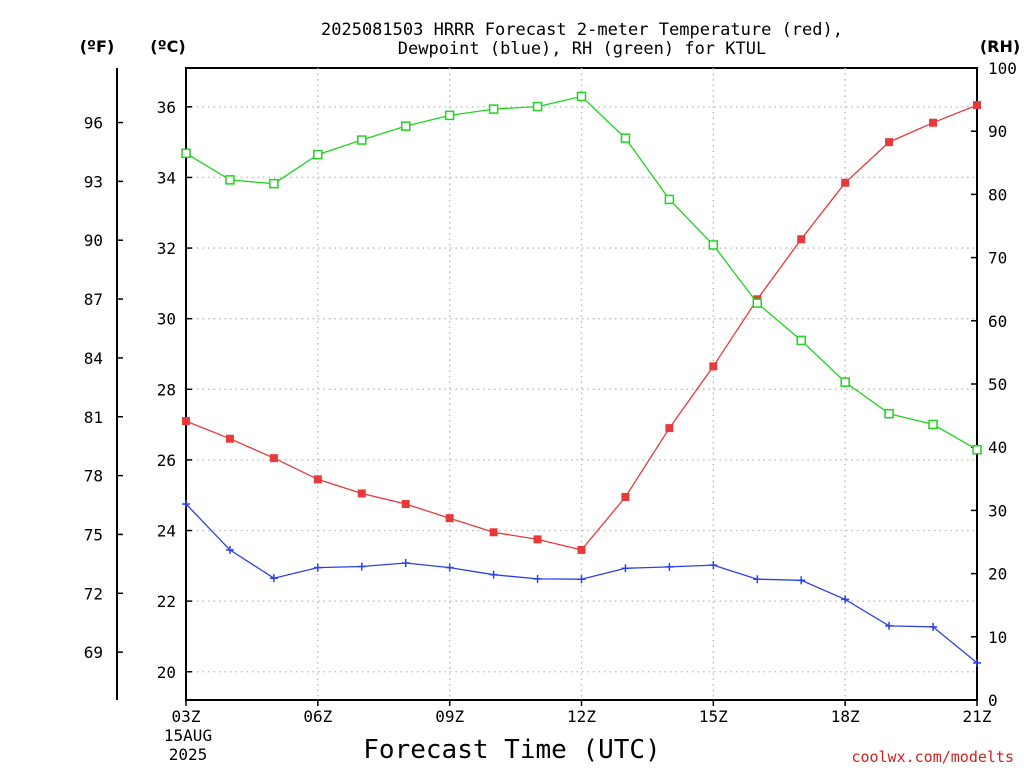 The width and height of the screenshot is (1024, 768). I want to click on rh-tick-label: 80, so click(997, 194).